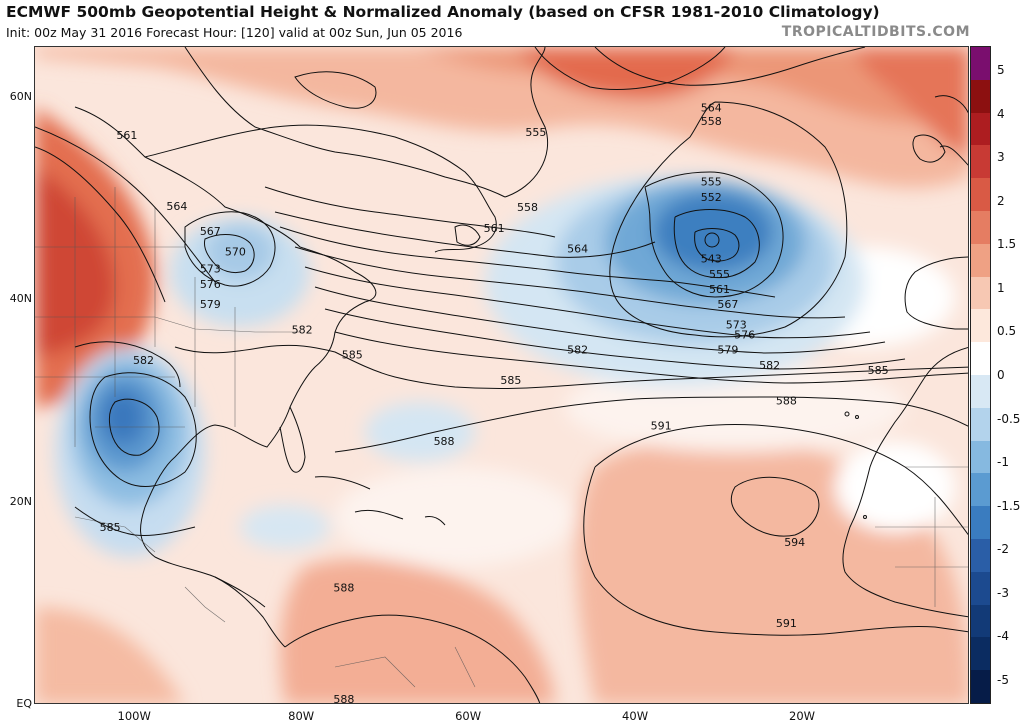  What do you see at coordinates (1001, 113) in the screenshot?
I see `colorbar-label: 4` at bounding box center [1001, 113].